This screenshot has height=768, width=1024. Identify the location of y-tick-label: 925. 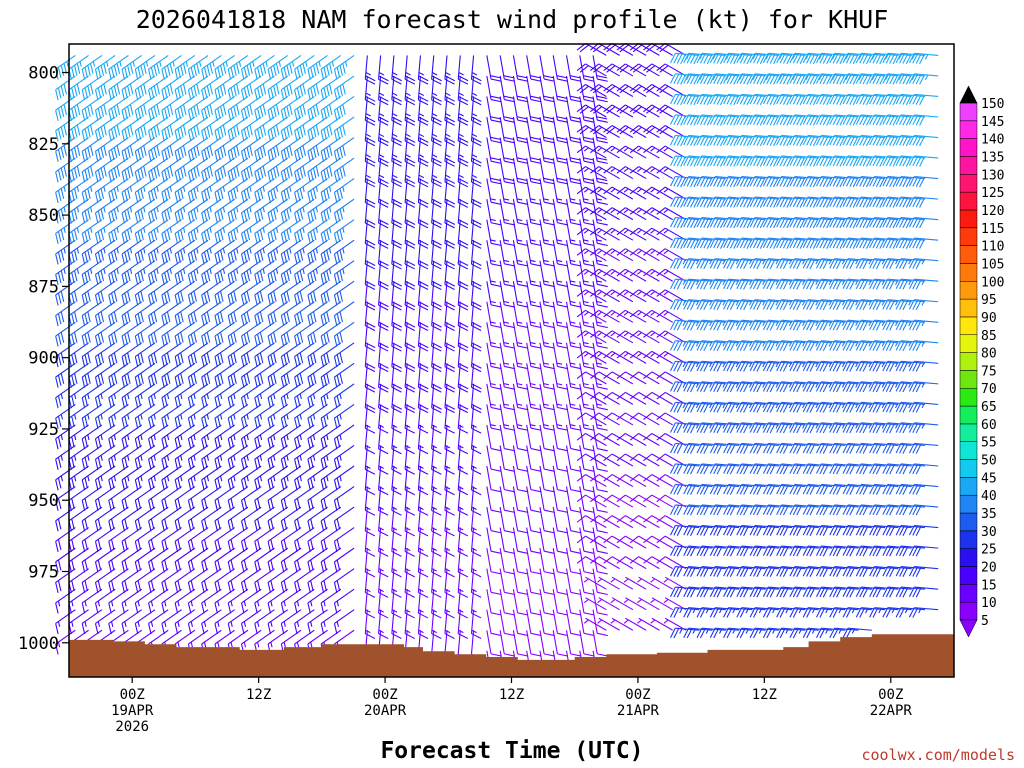
(43, 430).